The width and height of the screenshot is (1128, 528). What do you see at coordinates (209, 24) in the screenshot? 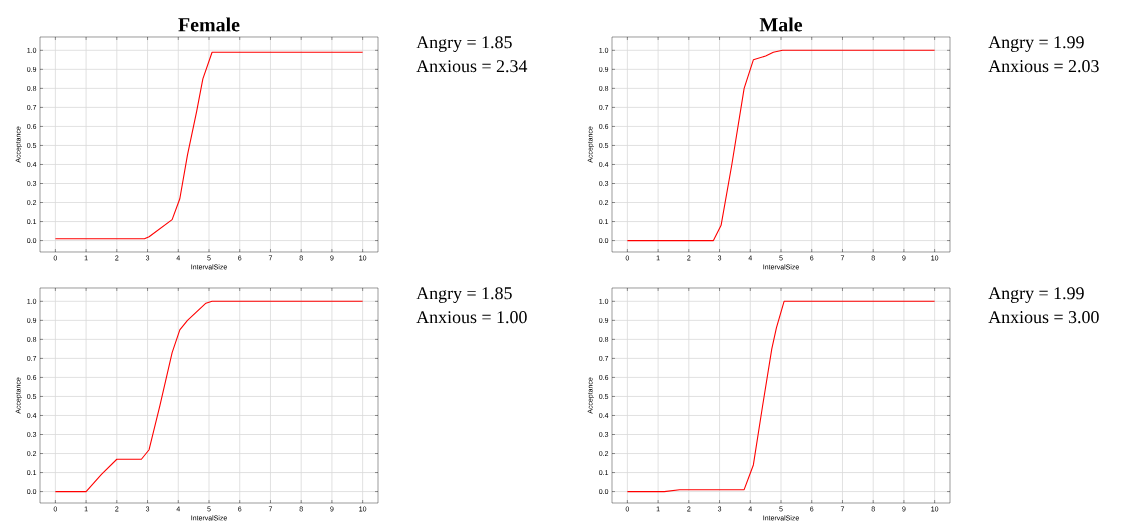
I see `chart-title: Female` at bounding box center [209, 24].